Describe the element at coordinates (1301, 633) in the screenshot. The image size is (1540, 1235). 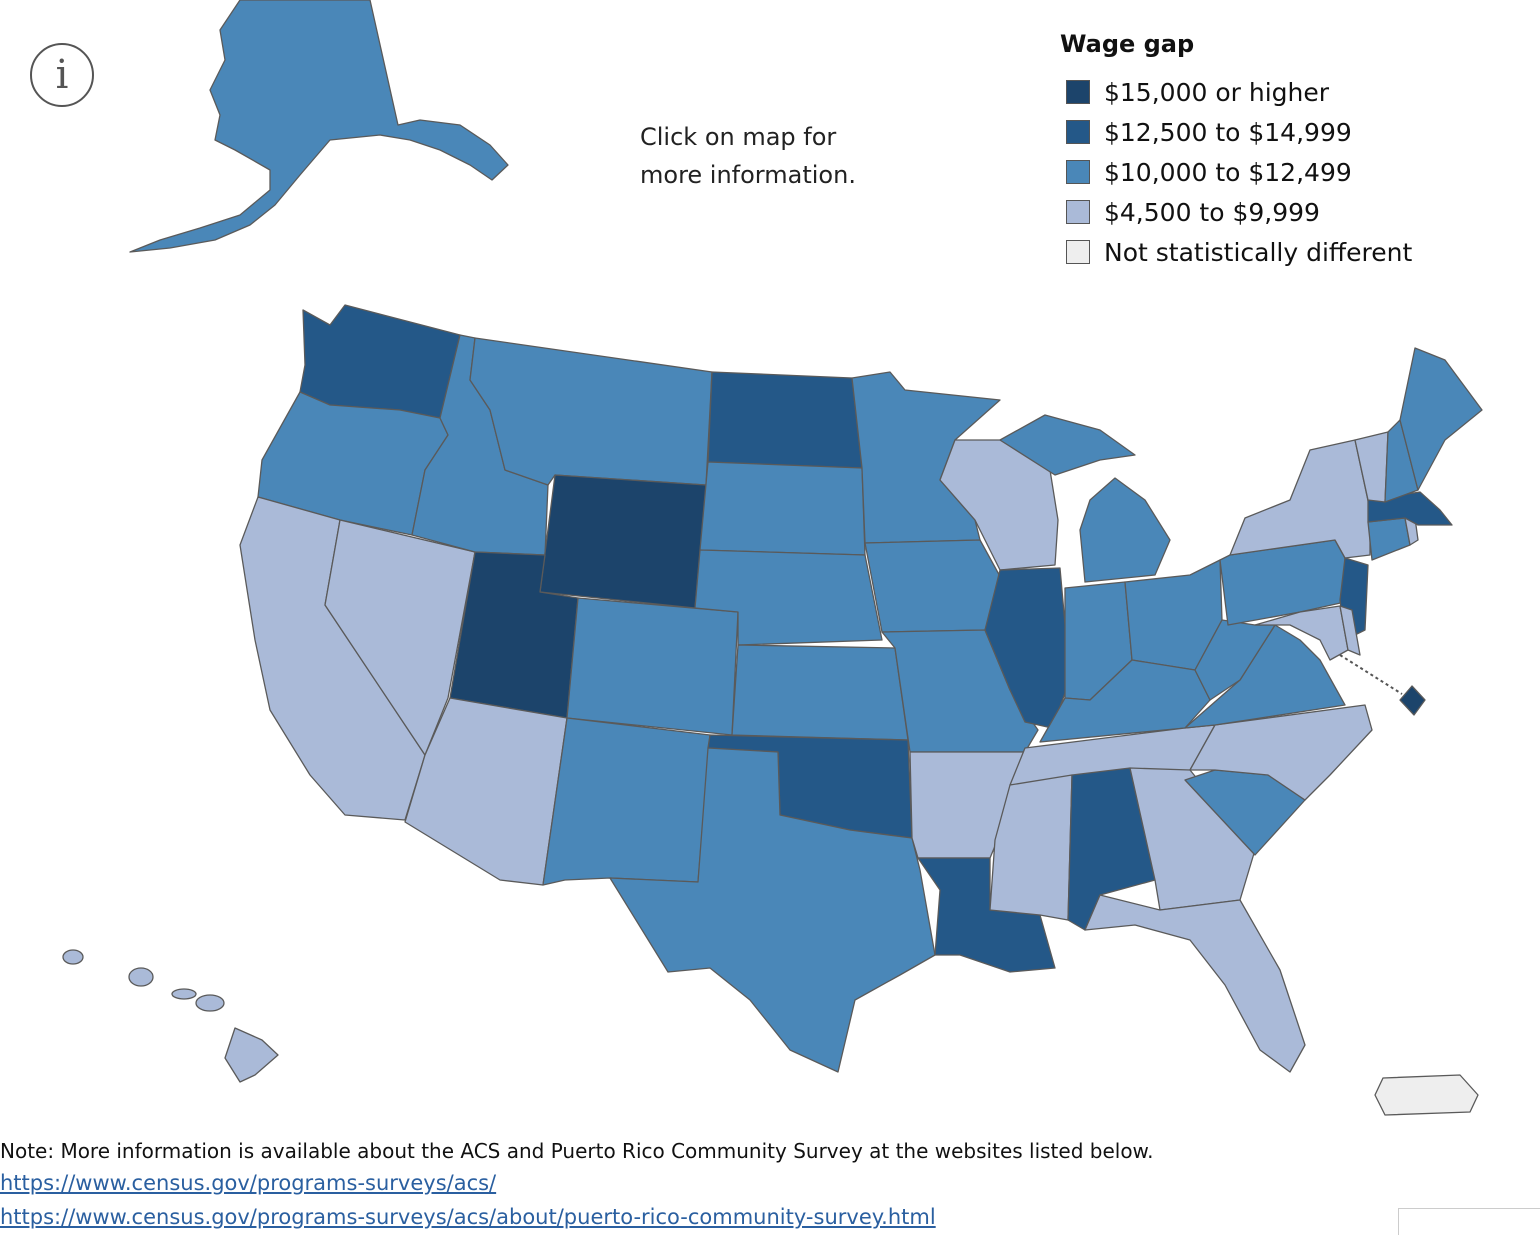
I see `state-MD` at that location.